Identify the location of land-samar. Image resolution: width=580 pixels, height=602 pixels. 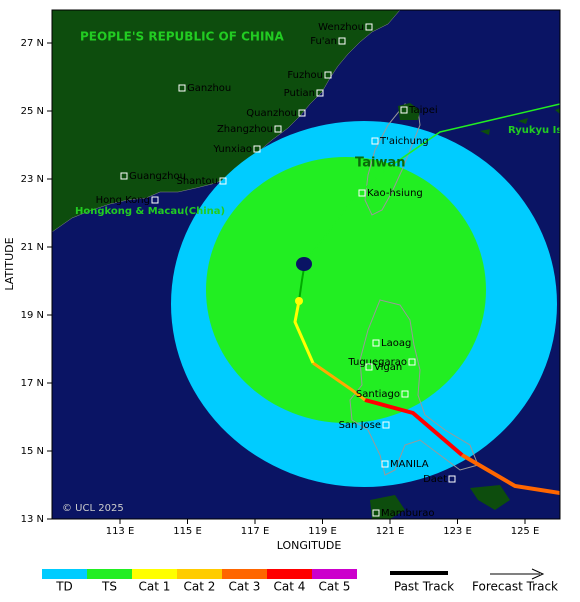
(490, 497).